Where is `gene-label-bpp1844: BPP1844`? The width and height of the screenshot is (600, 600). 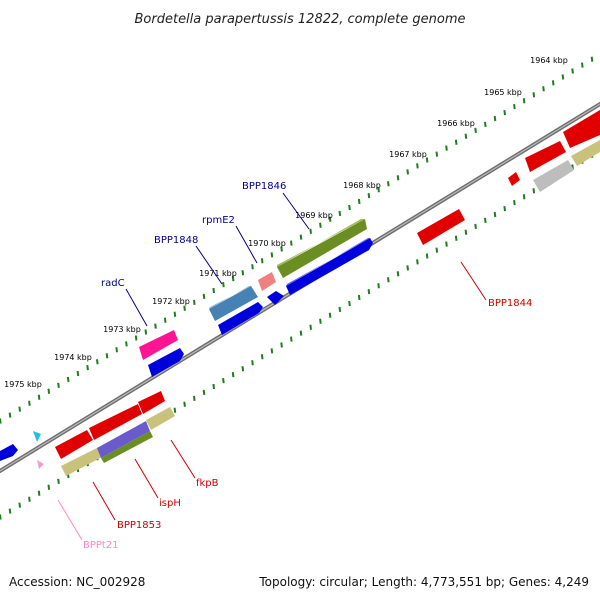 gene-label-bpp1844: BPP1844 is located at coordinates (510, 303).